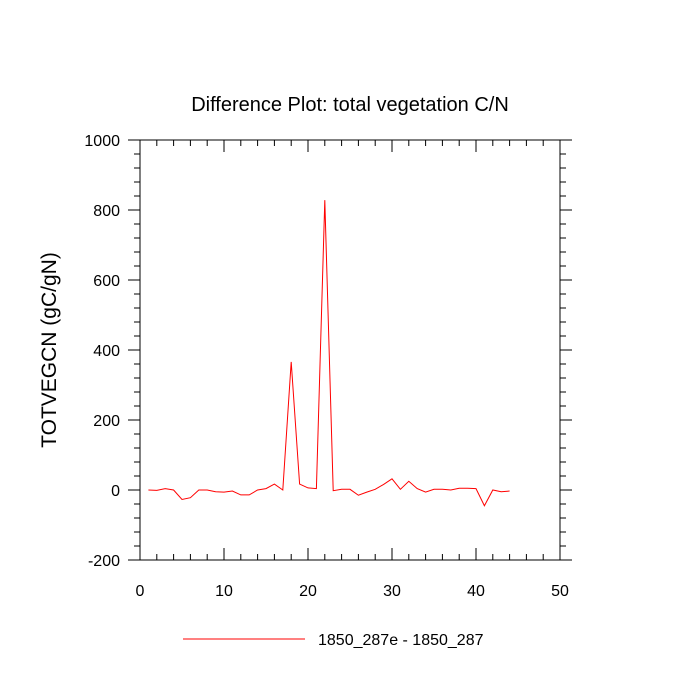  What do you see at coordinates (106, 281) in the screenshot?
I see `y-tick-label: 600` at bounding box center [106, 281].